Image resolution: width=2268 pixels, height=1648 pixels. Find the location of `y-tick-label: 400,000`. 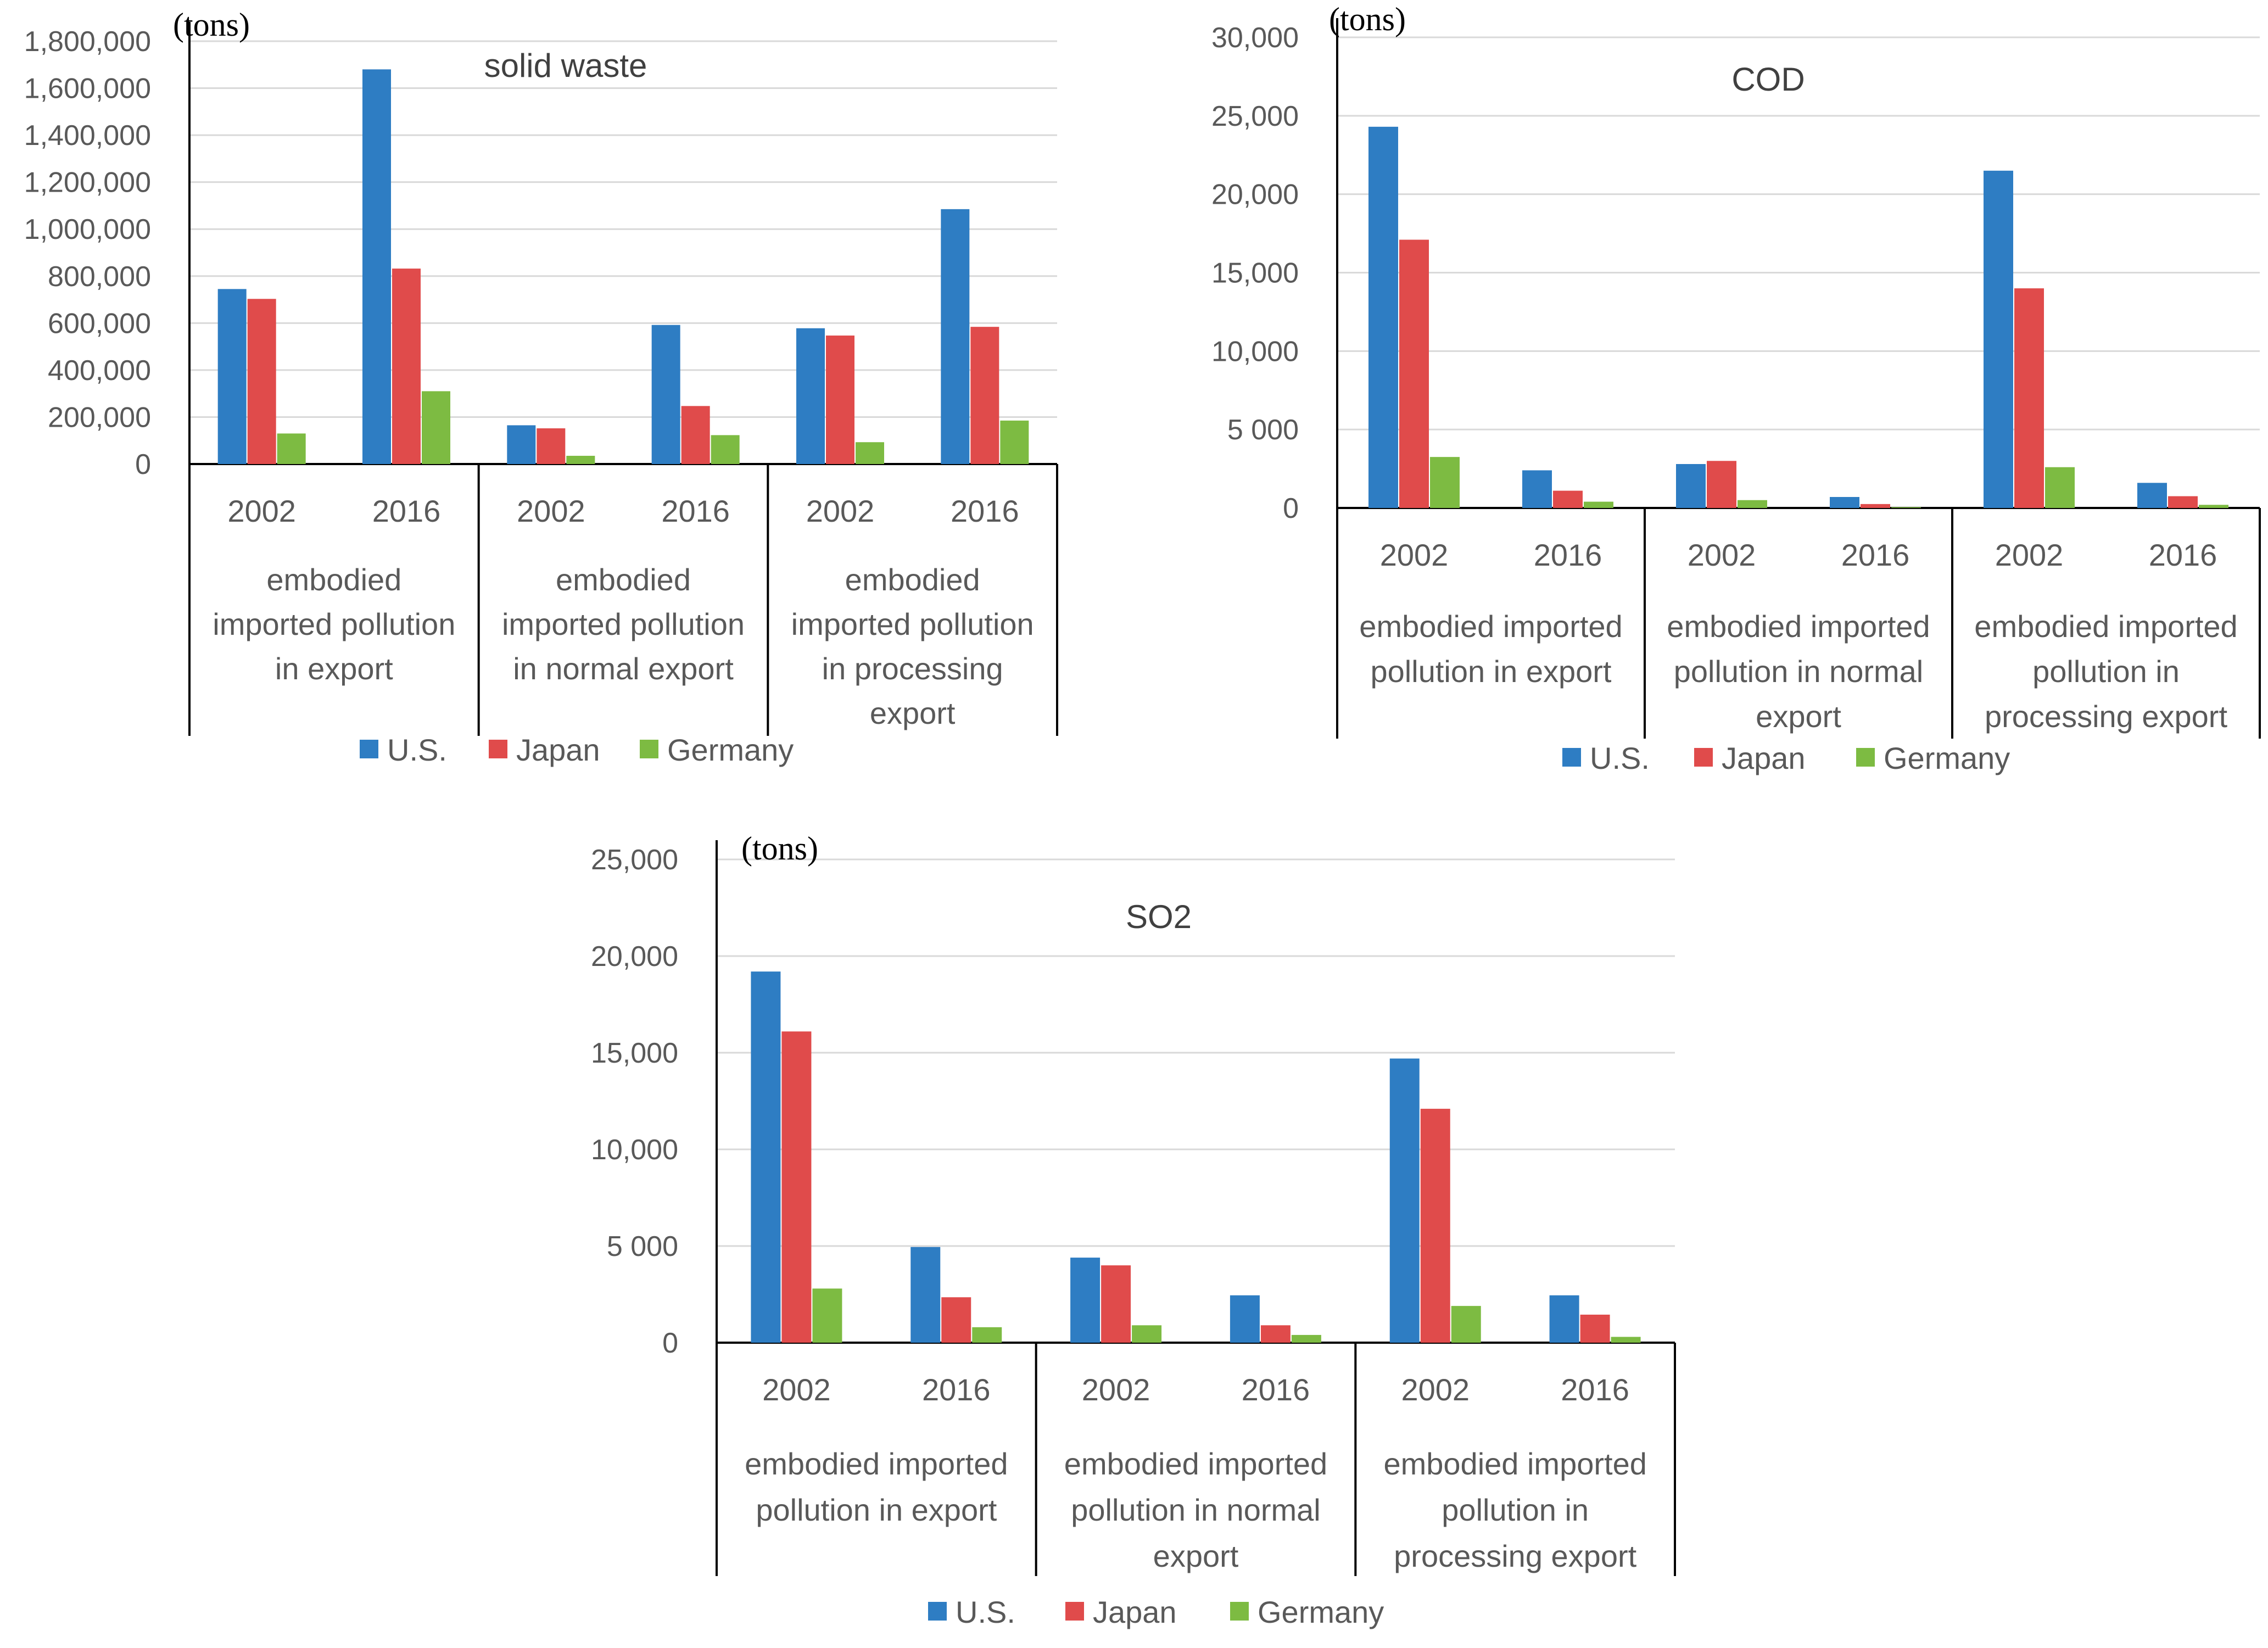

y-tick-label: 400,000 is located at coordinates (99, 371).